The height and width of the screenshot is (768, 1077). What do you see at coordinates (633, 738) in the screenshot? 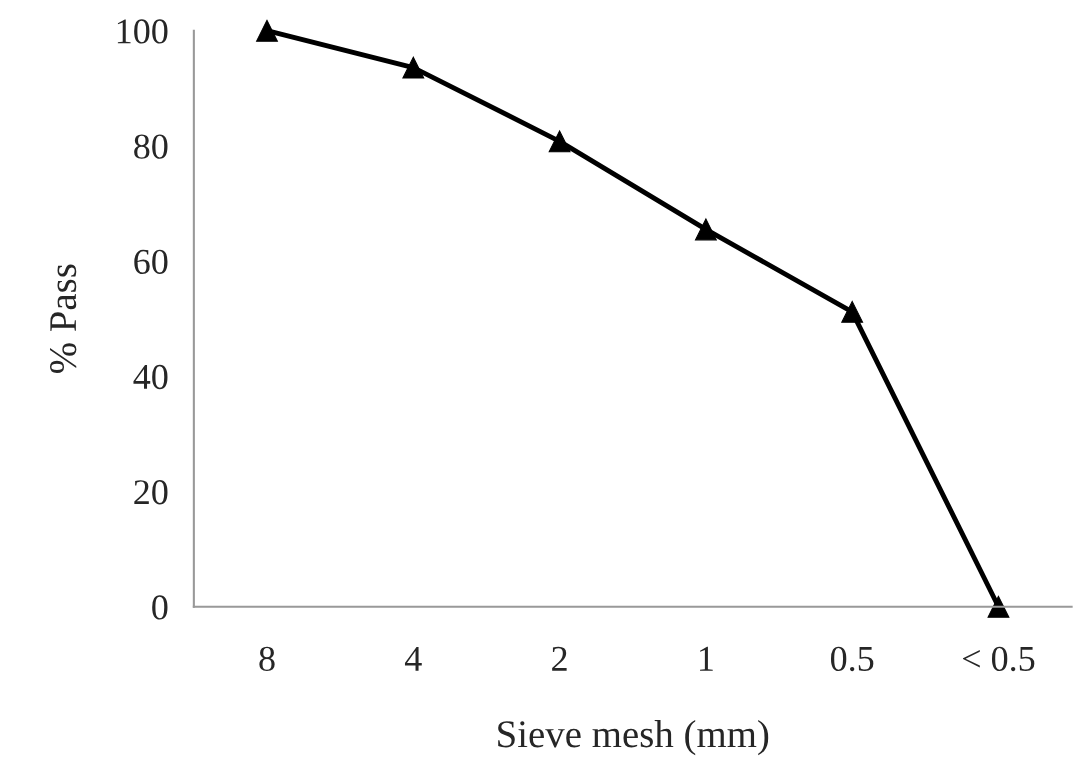
I see `x-axis-title: Sieve mesh (mm)` at bounding box center [633, 738].